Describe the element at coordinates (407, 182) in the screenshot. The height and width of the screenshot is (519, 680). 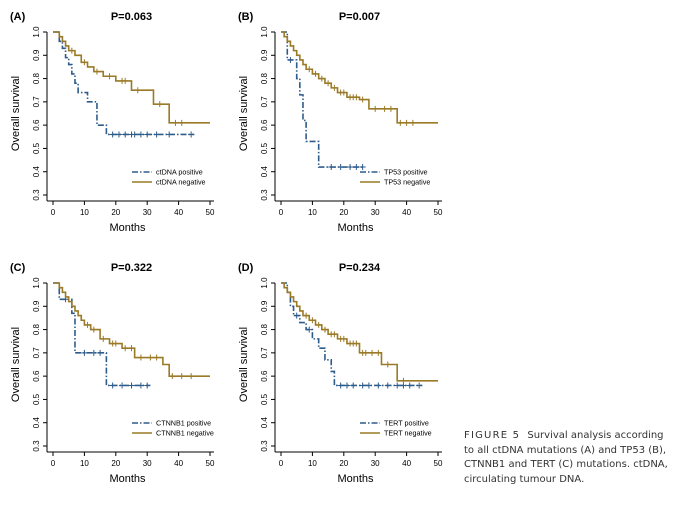
I see `legend-label: TP53 negative` at that location.